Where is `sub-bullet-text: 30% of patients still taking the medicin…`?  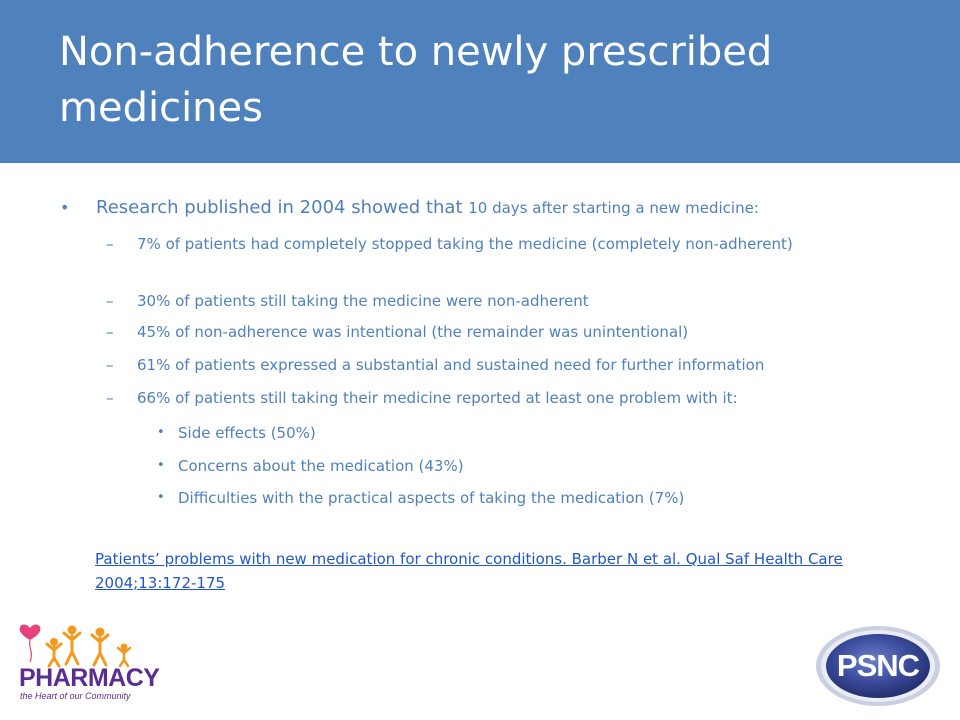 sub-bullet-text: 30% of patients still taking the medicin… is located at coordinates (363, 301).